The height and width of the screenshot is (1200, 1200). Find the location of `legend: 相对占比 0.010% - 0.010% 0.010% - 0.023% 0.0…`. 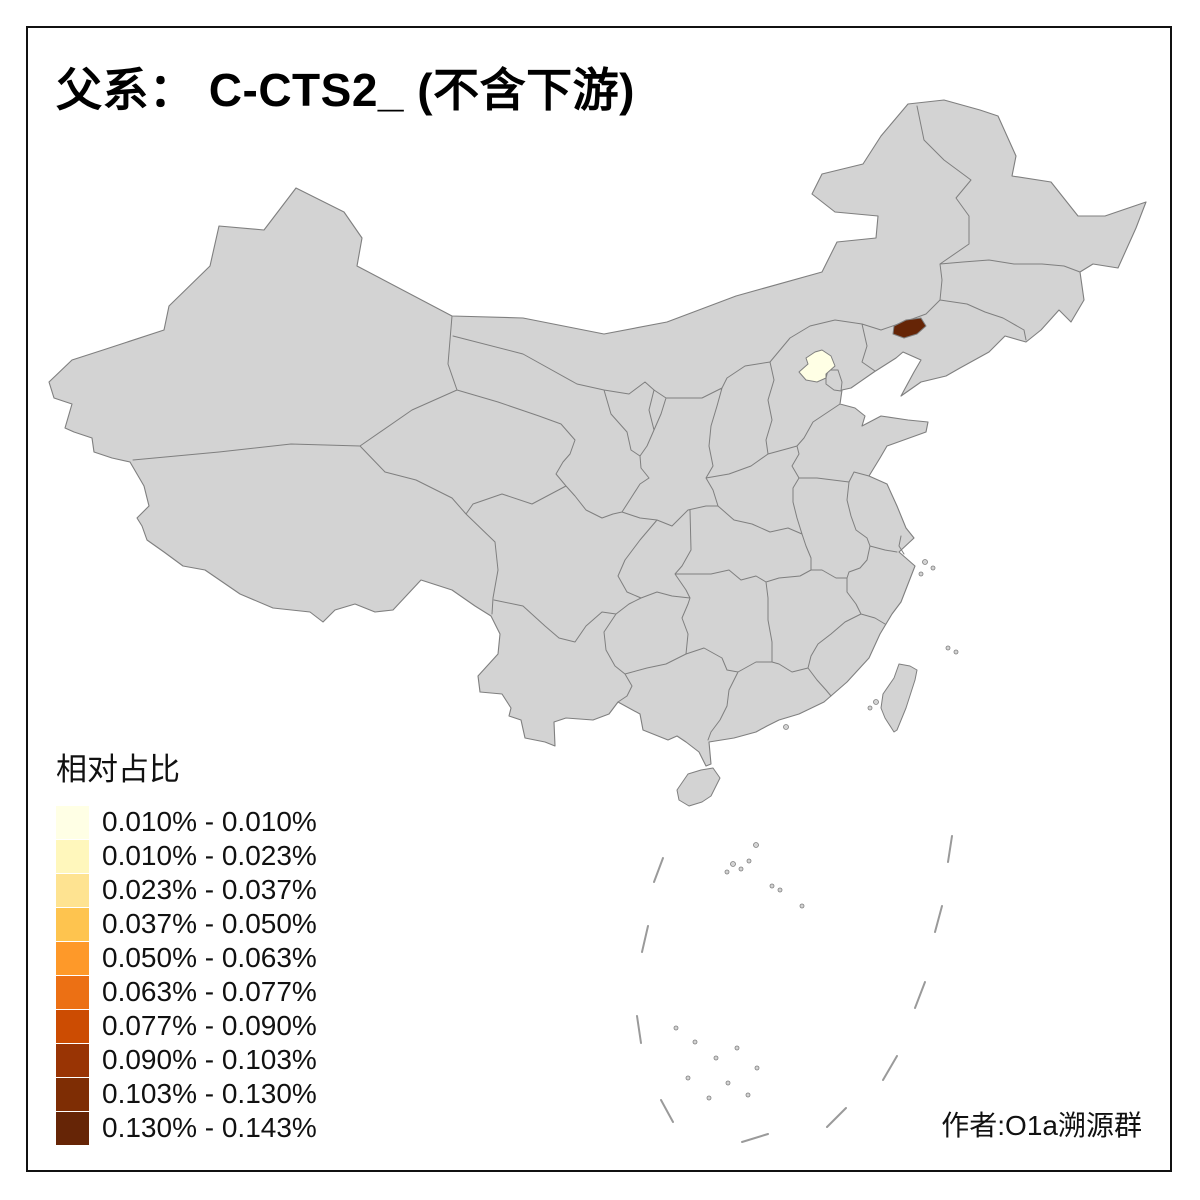

legend: 相对占比 0.010% - 0.010% 0.010% - 0.023% 0.0… is located at coordinates (186, 944).